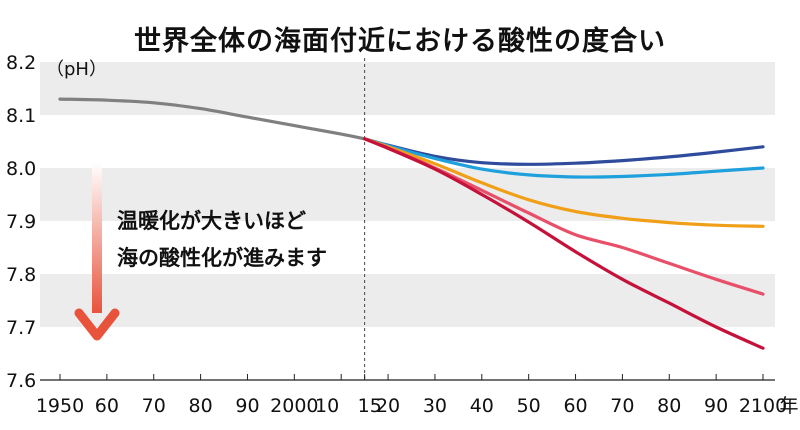 The width and height of the screenshot is (800, 430). I want to click on x-tick-label: 10, so click(327, 406).